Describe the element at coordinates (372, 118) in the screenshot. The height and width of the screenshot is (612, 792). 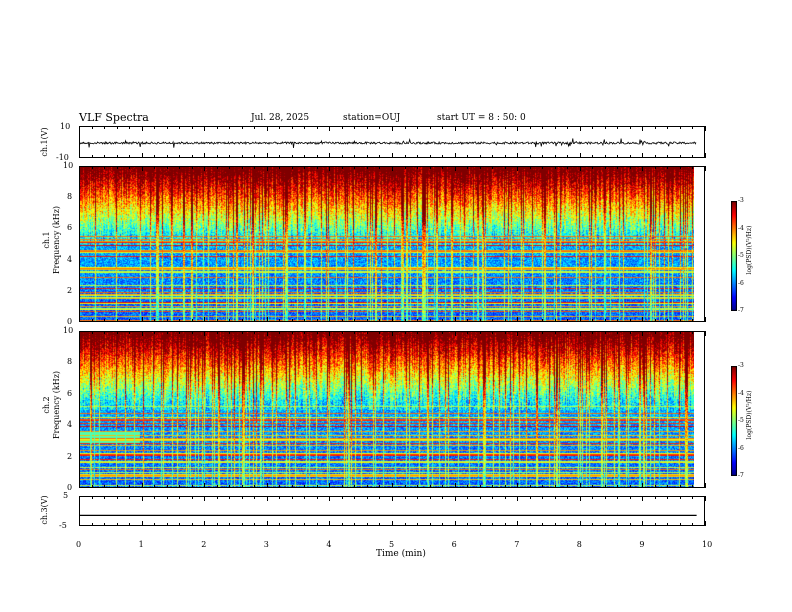
I see `station-label: station=OUJ` at that location.